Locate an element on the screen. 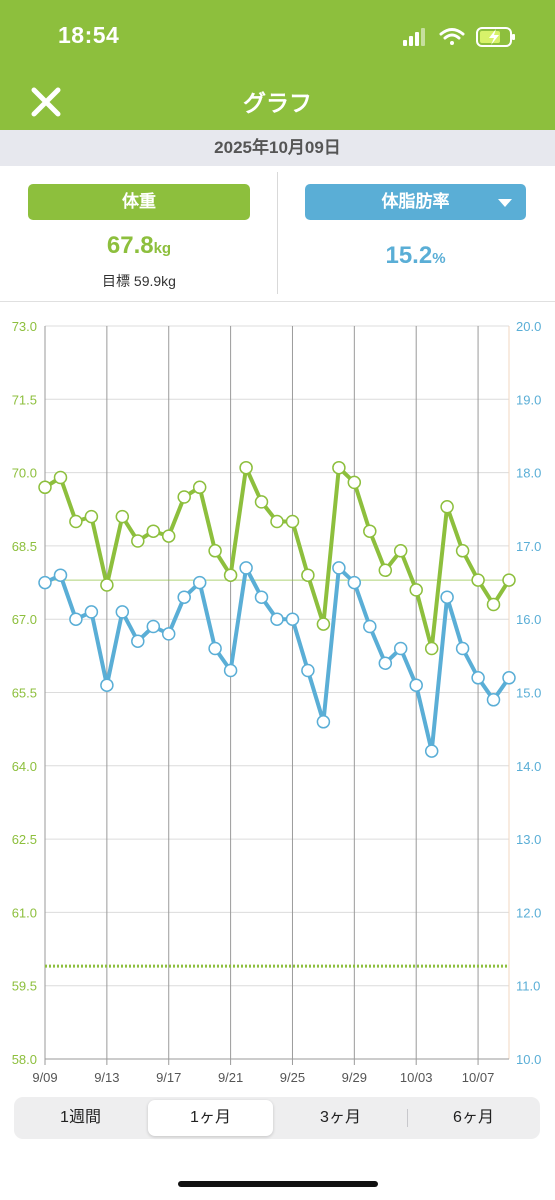 This screenshot has height=1200, width=555. y-right-tick-label: 20.0 is located at coordinates (528, 326).